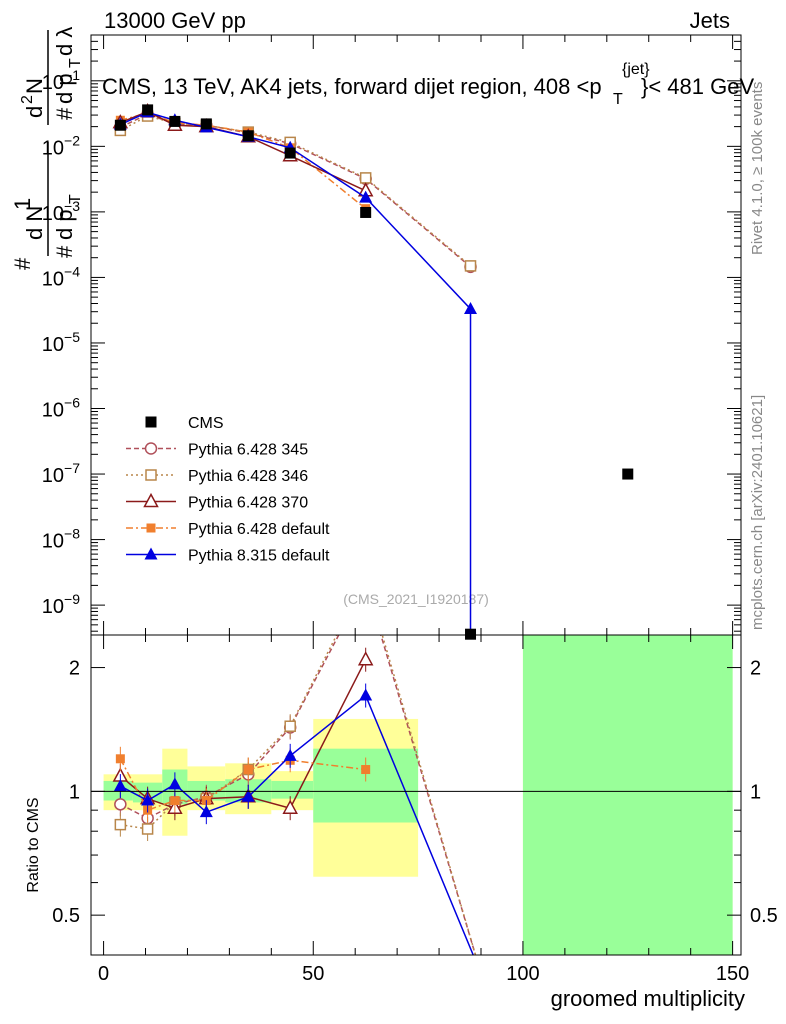 The height and width of the screenshot is (1024, 786). Describe the element at coordinates (522, 974) in the screenshot. I see `x-tick-label: 100` at that location.